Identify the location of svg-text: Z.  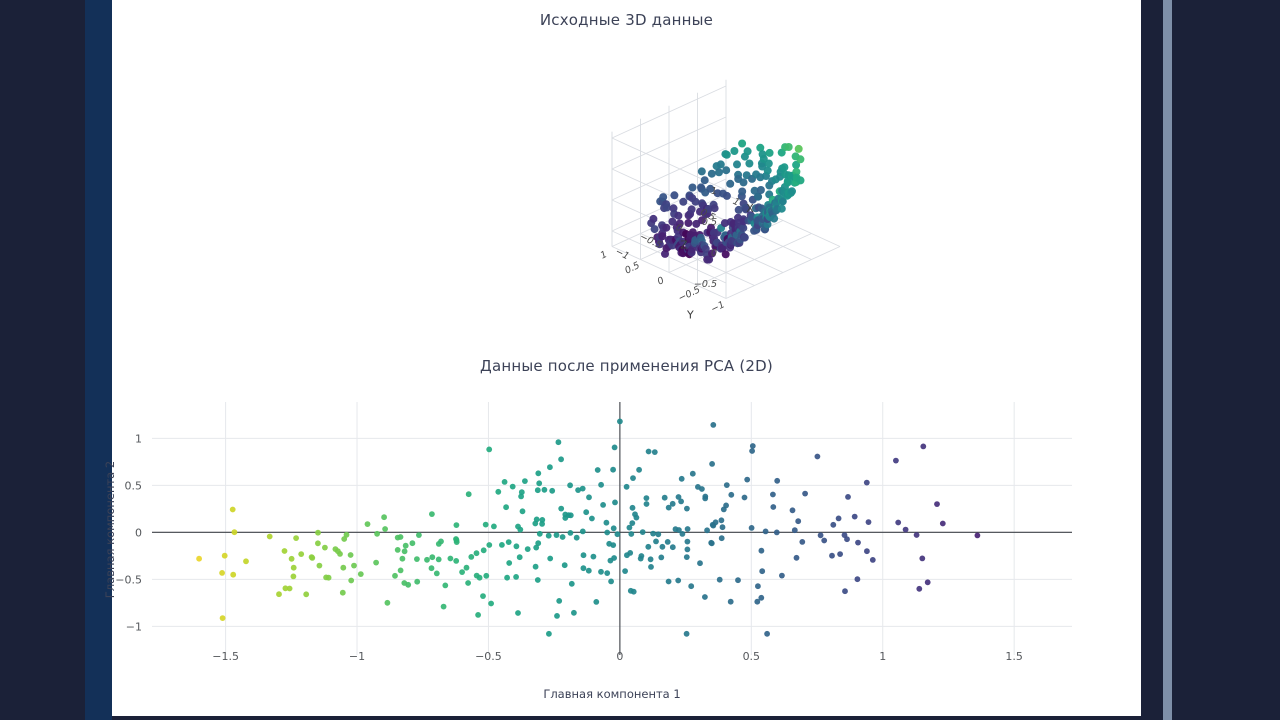
(684, 245).